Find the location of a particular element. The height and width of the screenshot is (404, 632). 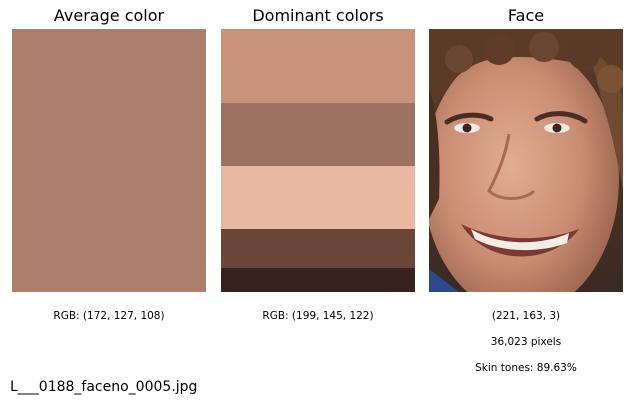

face-title: Face is located at coordinates (526, 15).